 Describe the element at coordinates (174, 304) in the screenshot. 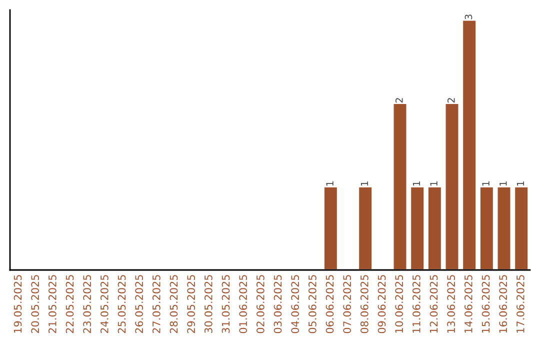

I see `x-tick-label: 28.05.2025` at that location.